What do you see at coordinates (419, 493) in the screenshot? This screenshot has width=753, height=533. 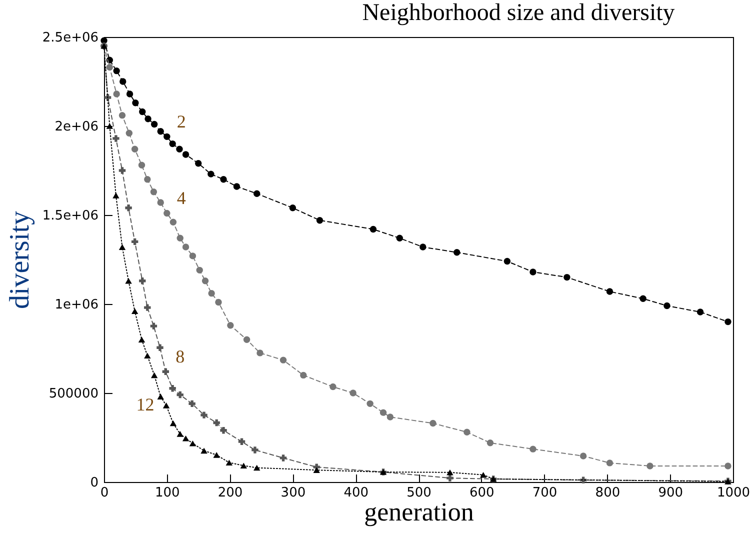 I see `x-tick-label: 500` at bounding box center [419, 493].